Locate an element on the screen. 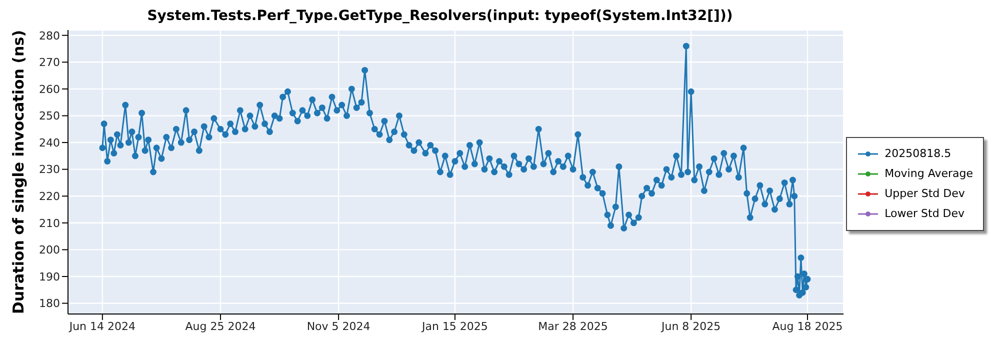 The width and height of the screenshot is (1000, 350). legend-label: Upper Std Dev is located at coordinates (924, 194).